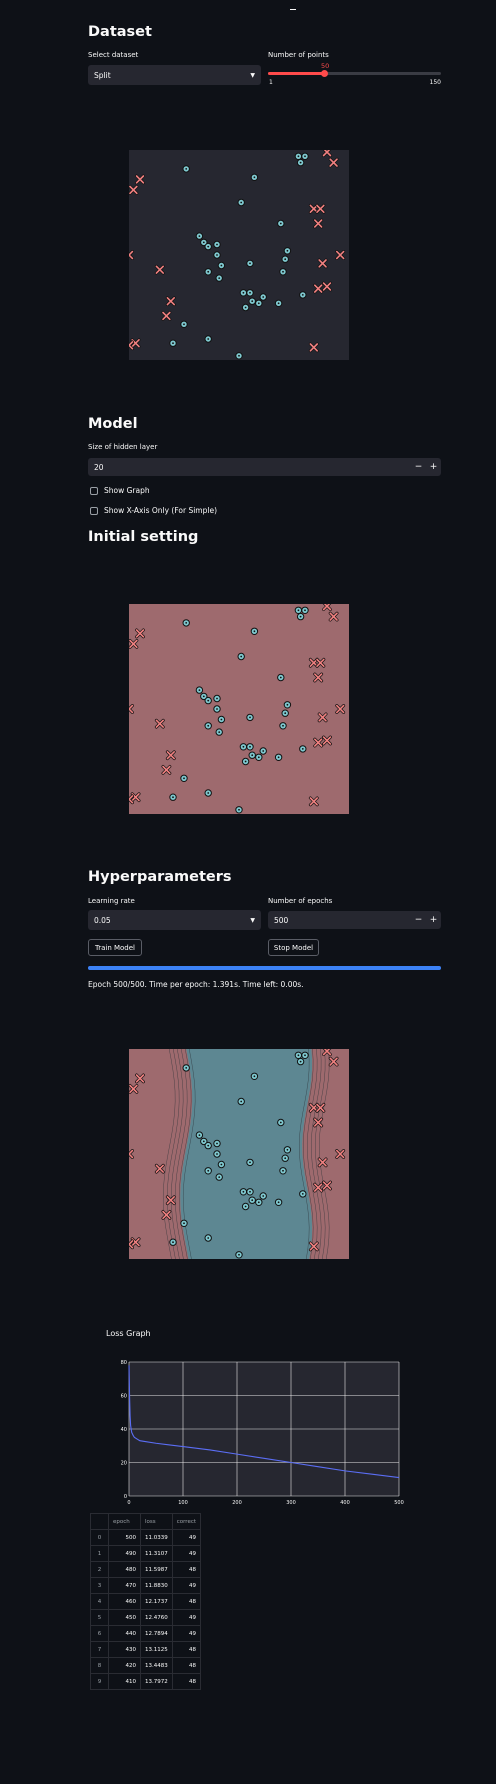  I want to click on table-row: 3 470 11.8830 49, so click(146, 1585).